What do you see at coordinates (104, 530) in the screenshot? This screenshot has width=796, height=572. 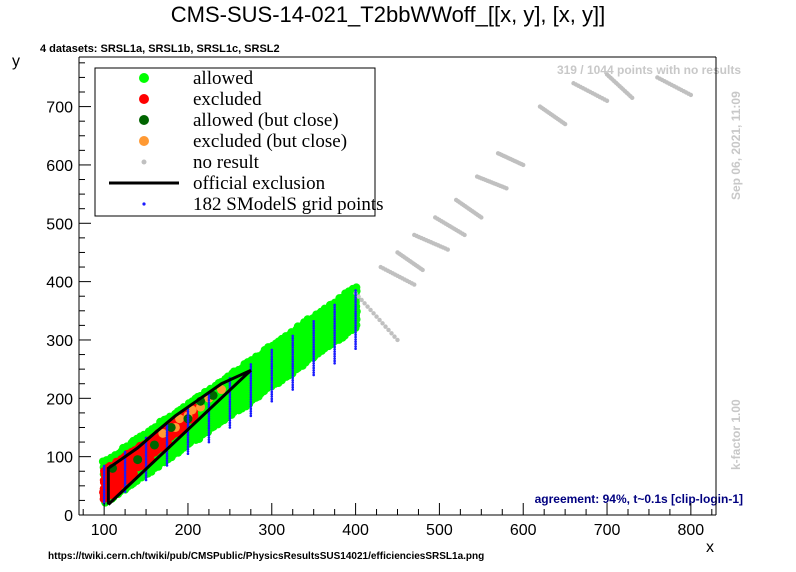 I see `x-tick-label: 100` at bounding box center [104, 530].